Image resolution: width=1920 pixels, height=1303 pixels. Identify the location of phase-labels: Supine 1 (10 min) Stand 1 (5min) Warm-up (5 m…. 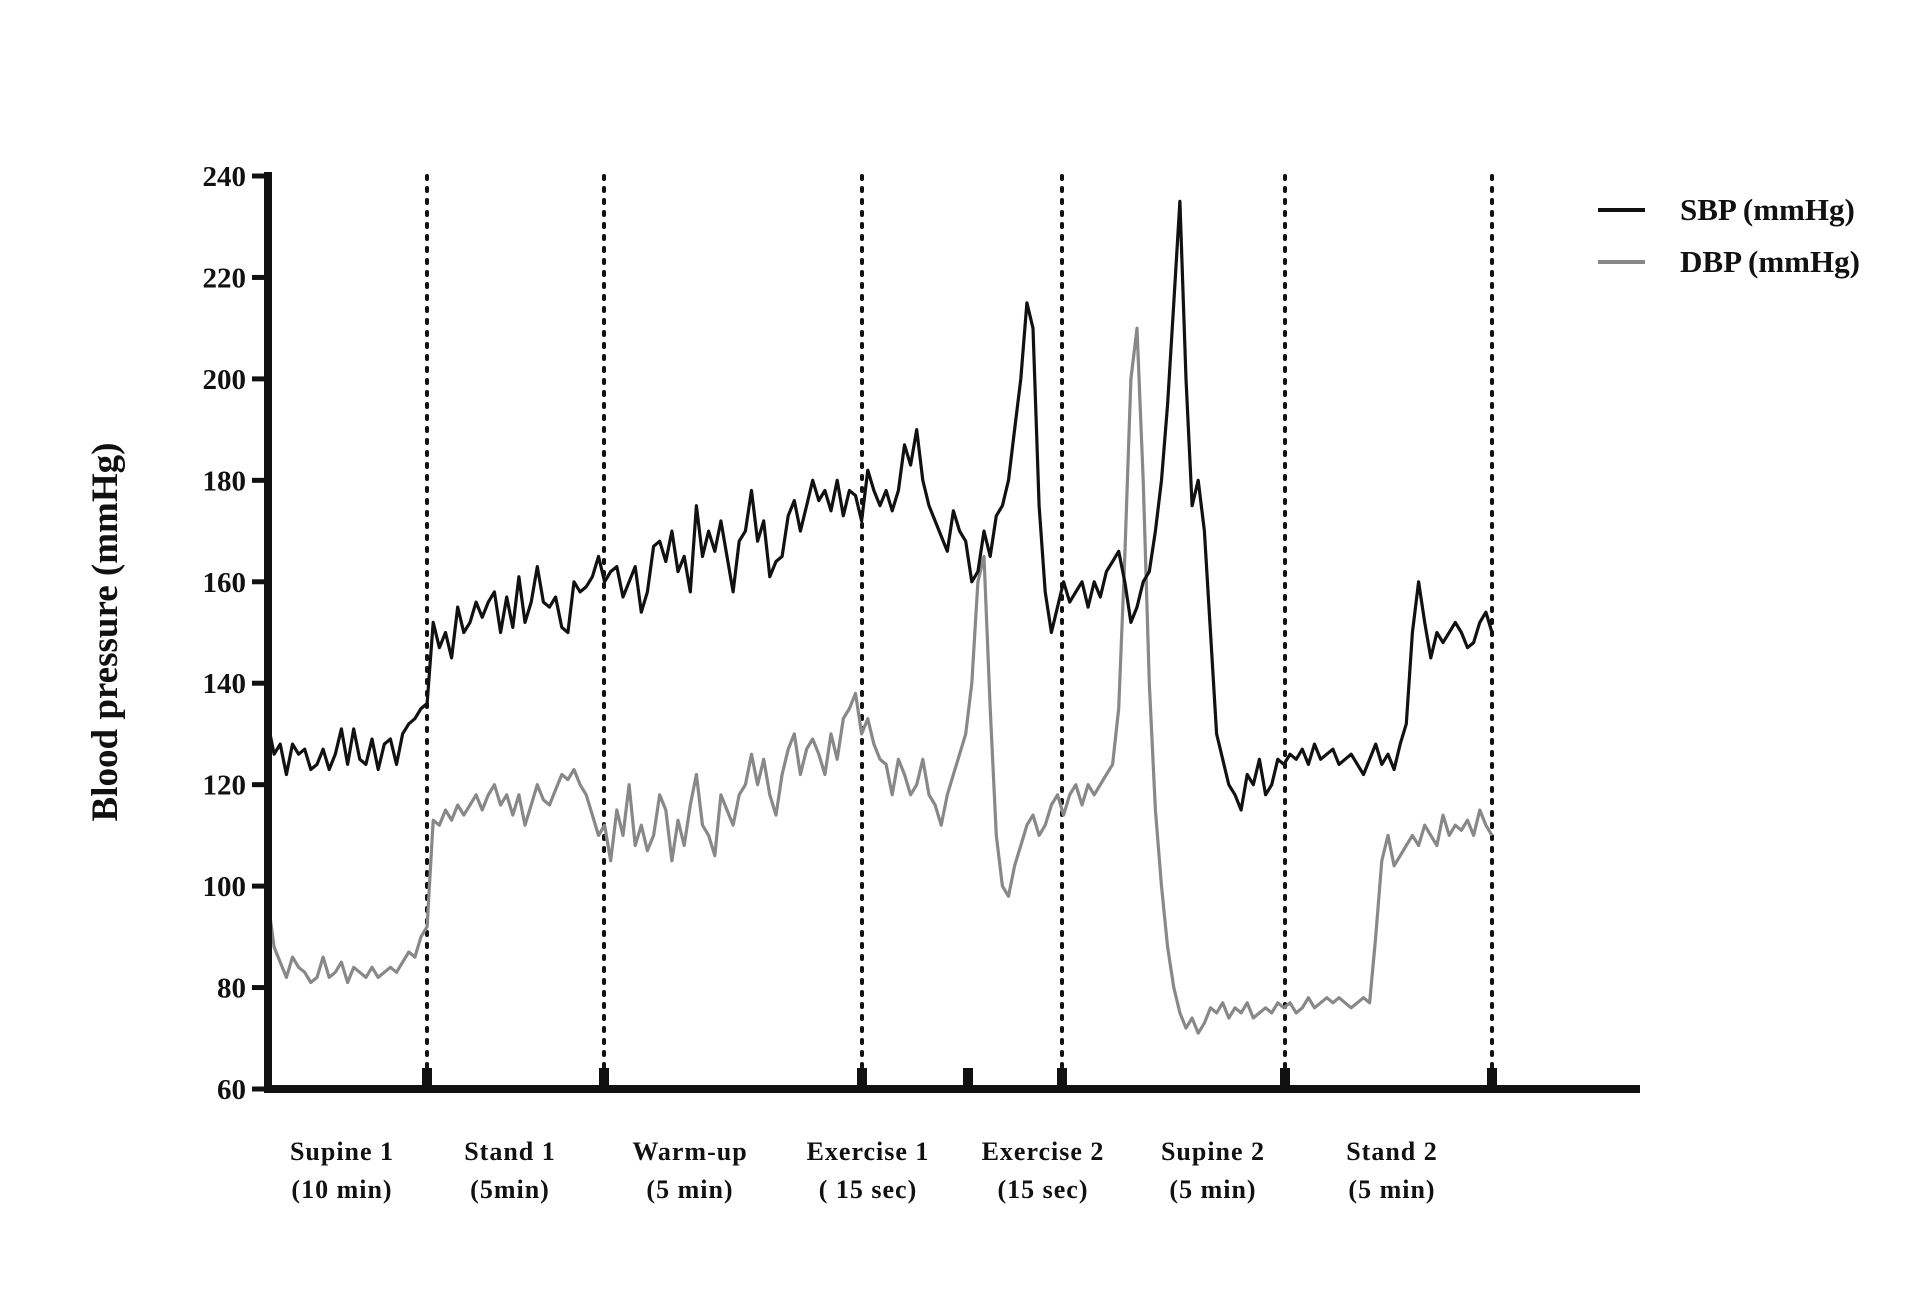
(864, 1170).